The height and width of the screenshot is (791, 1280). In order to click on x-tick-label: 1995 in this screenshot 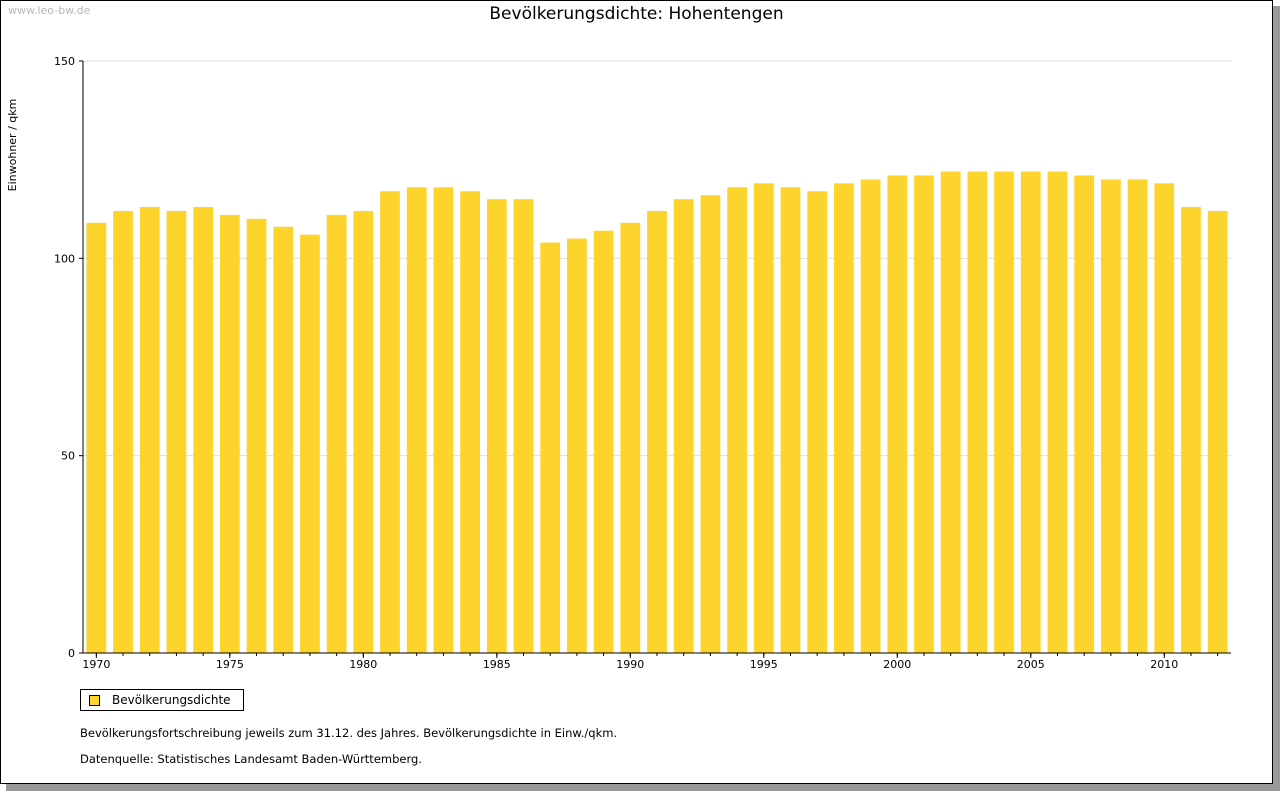, I will do `click(764, 664)`.